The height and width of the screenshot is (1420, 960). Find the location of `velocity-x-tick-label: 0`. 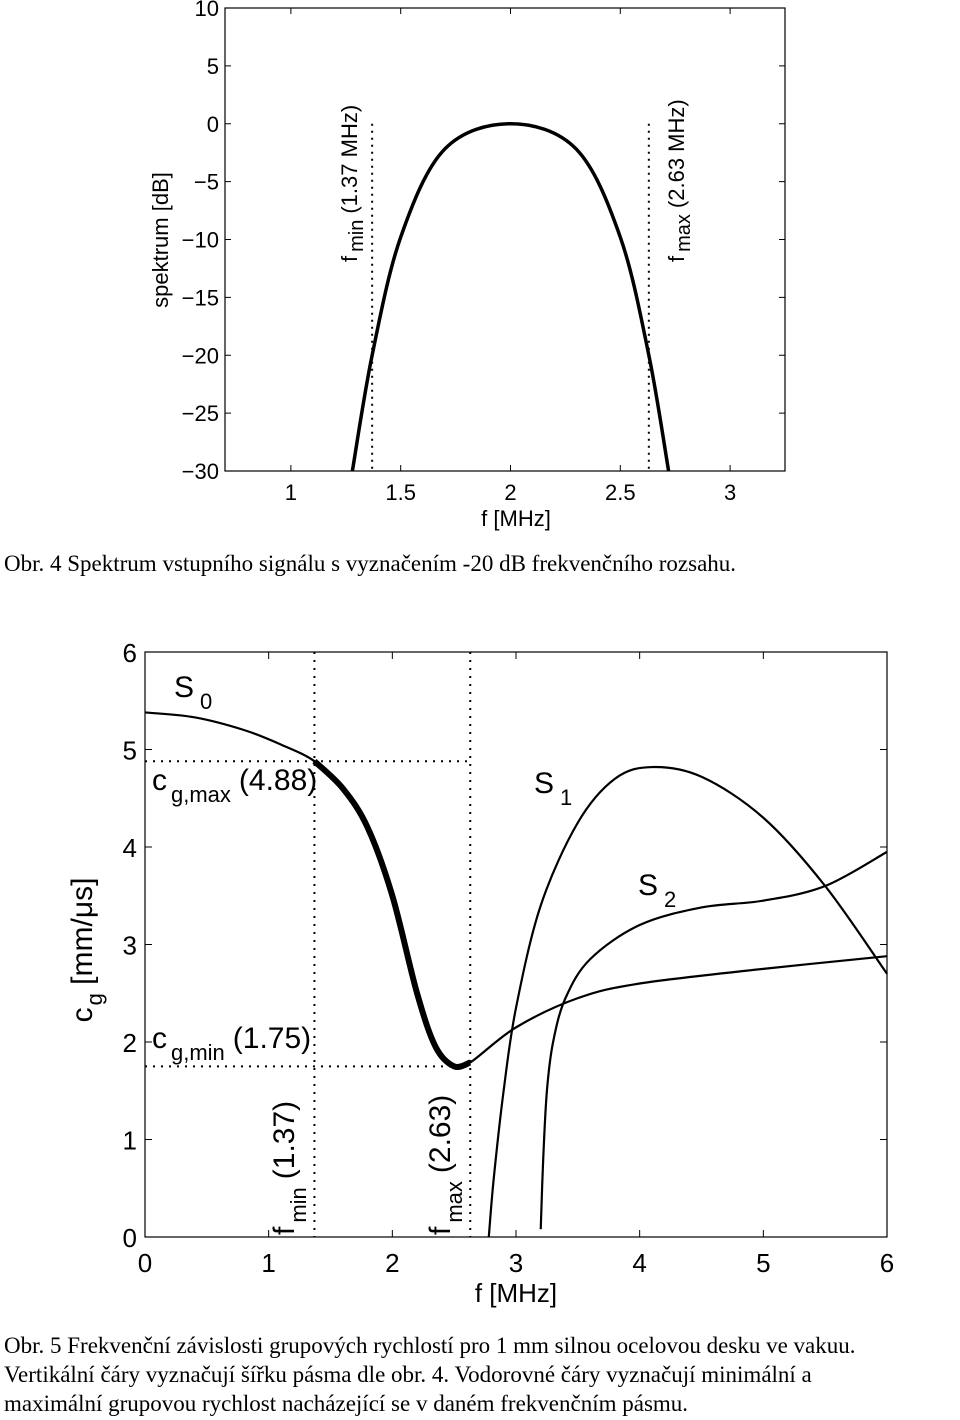

velocity-x-tick-label: 0 is located at coordinates (145, 1263).